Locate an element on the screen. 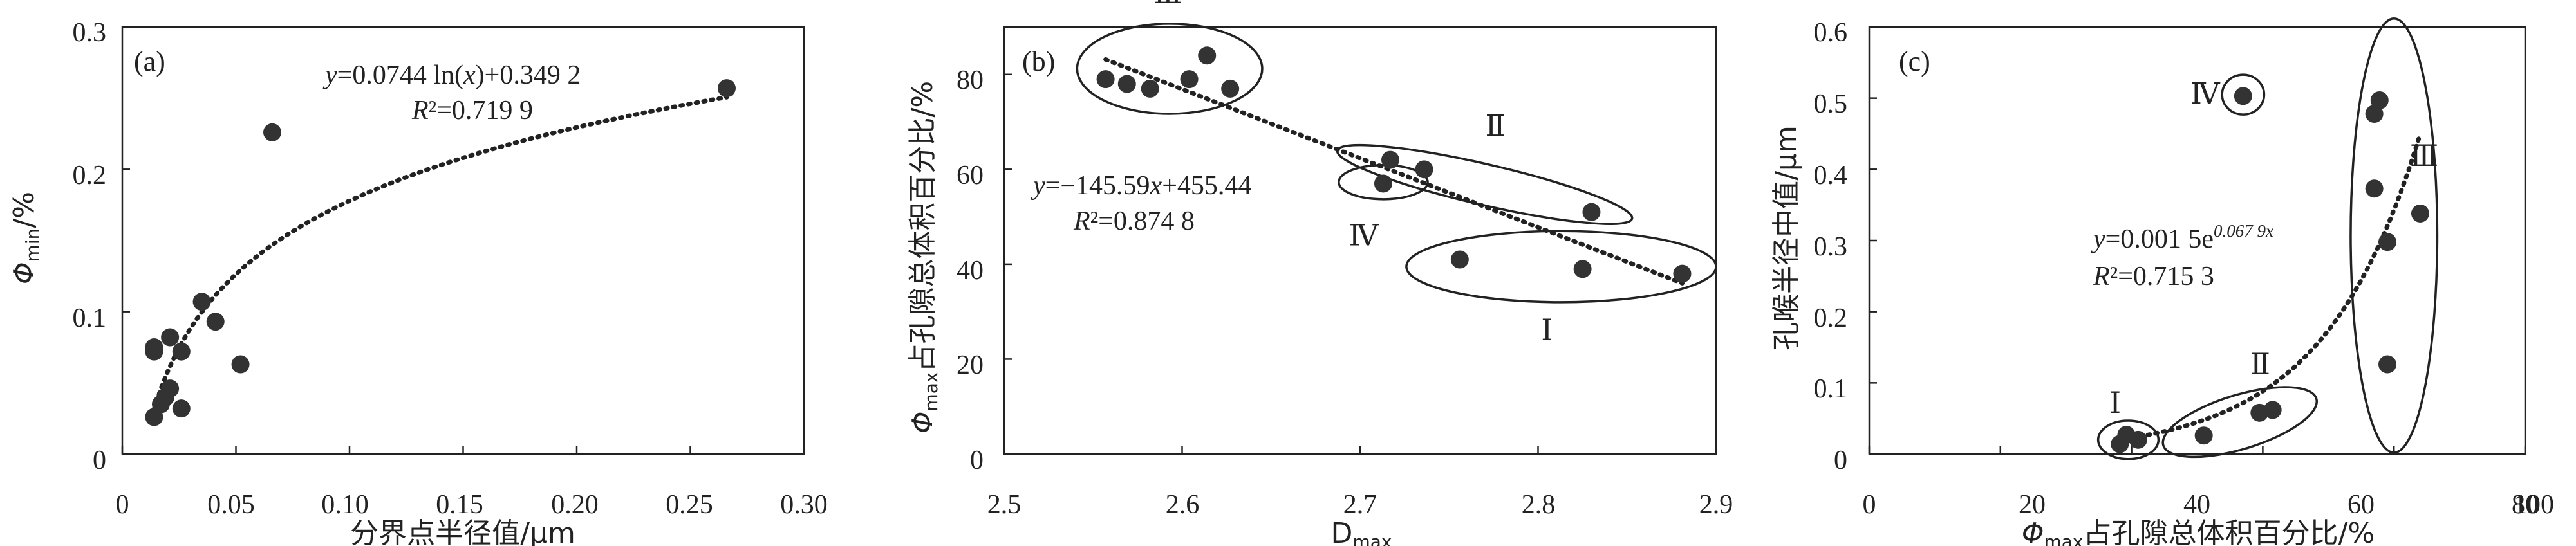 Image resolution: width=2576 pixels, height=546 pixels. y-tick-label: 0.5 is located at coordinates (1831, 104).